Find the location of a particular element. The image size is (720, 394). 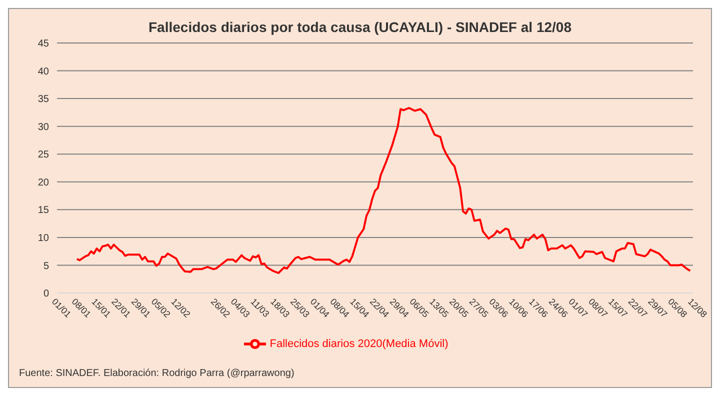

y-tick-label: 15 is located at coordinates (44, 210).